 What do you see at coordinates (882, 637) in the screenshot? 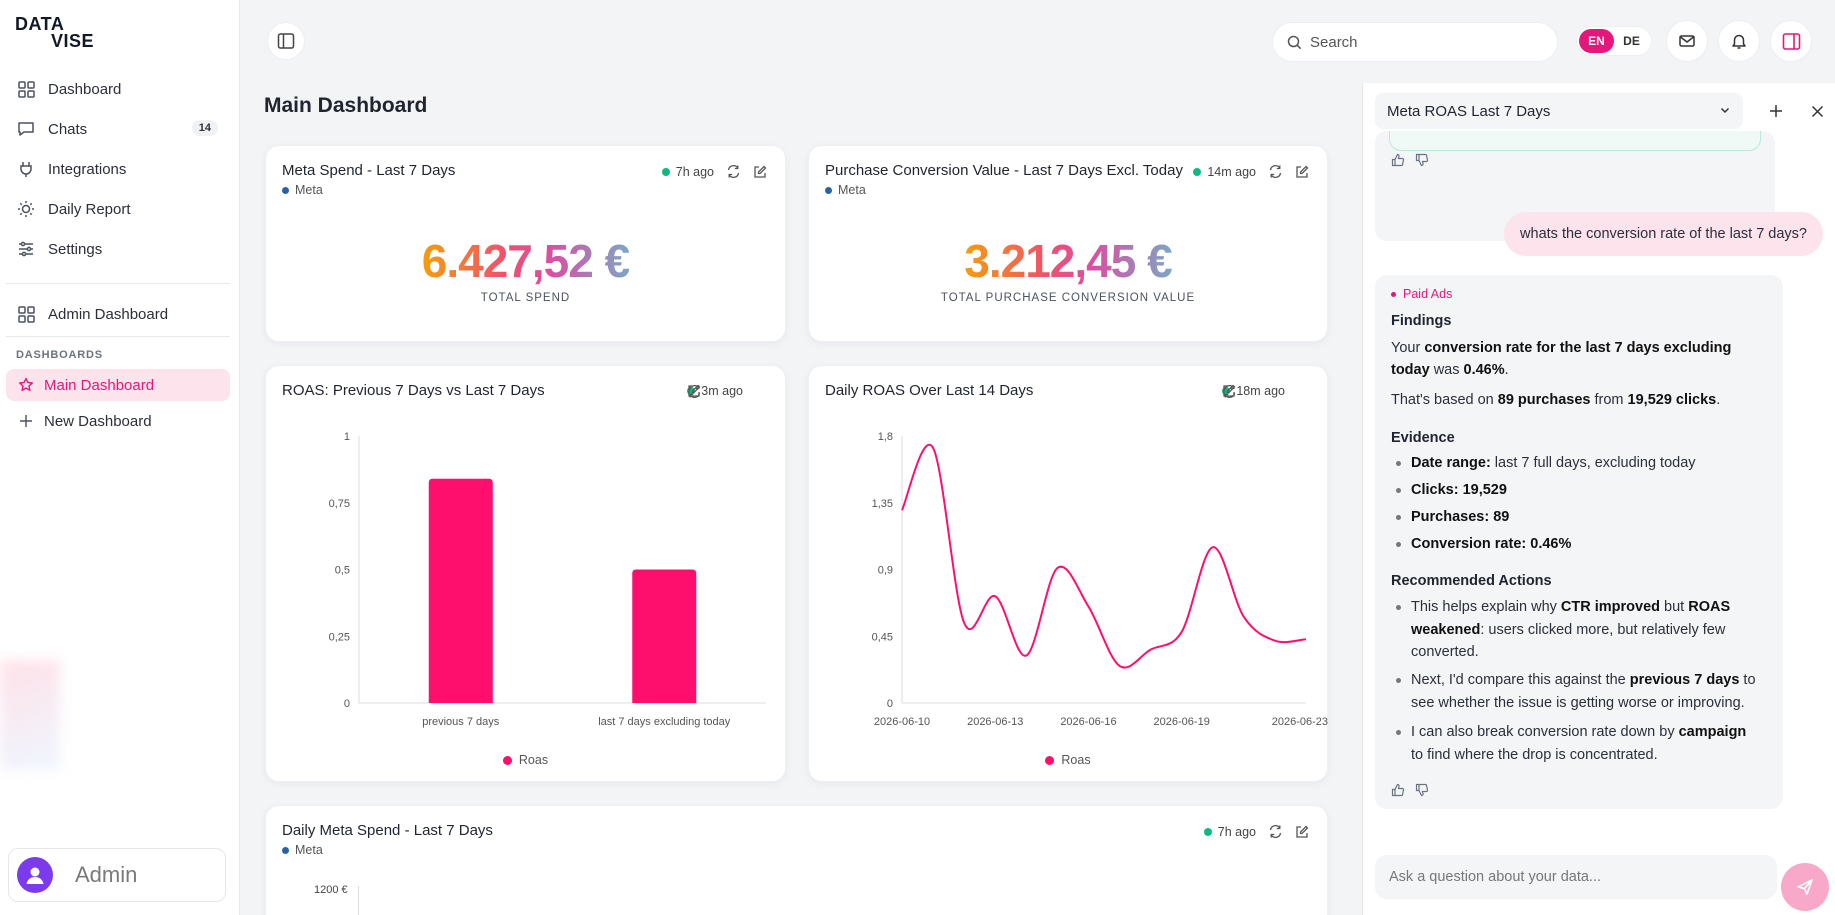
I see `y-tick-label: 0,45` at bounding box center [882, 637].